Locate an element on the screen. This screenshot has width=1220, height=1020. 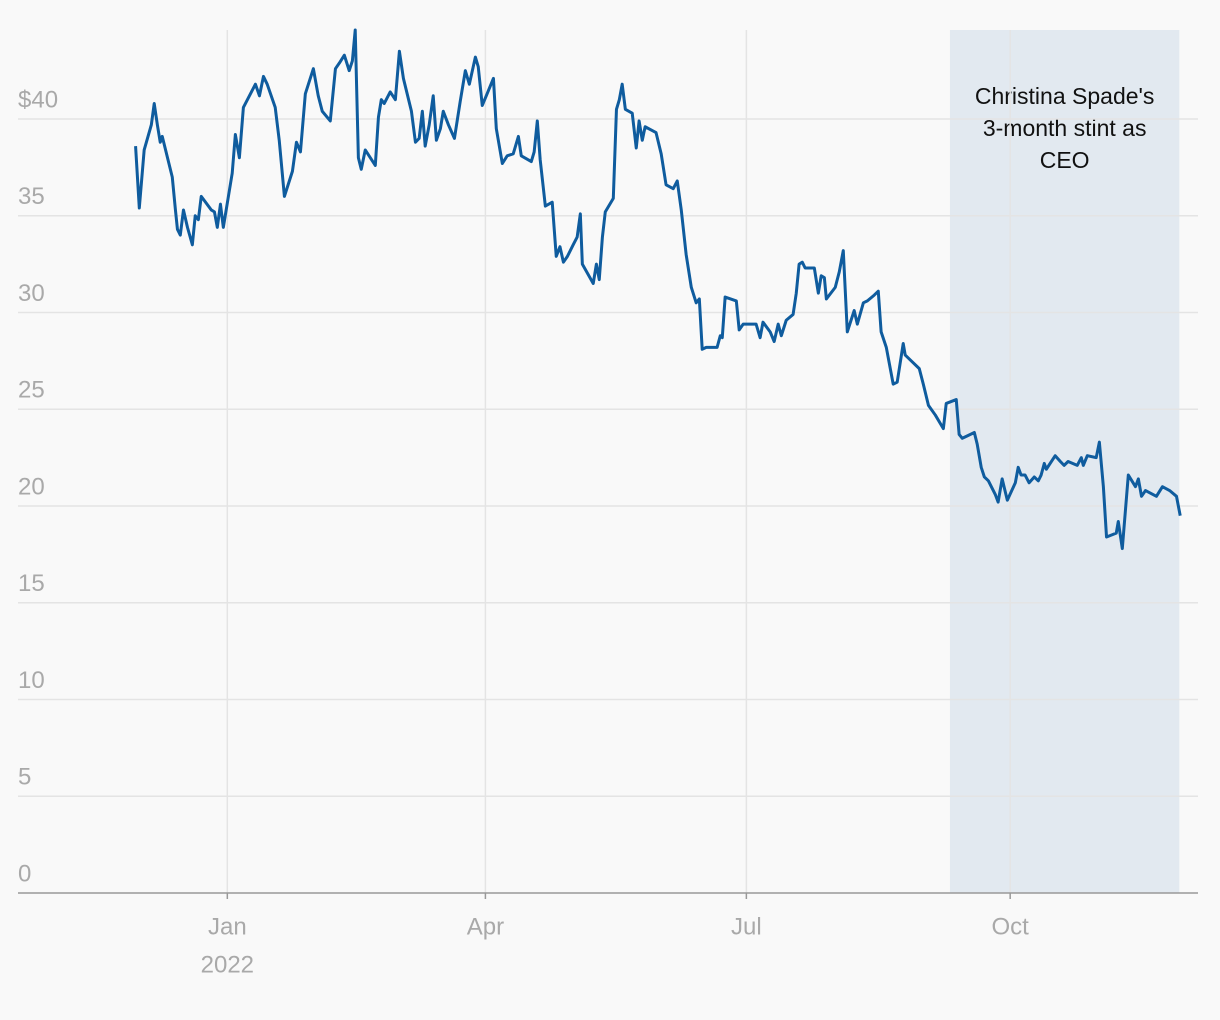
x-tick-label: Jul is located at coordinates (746, 926).